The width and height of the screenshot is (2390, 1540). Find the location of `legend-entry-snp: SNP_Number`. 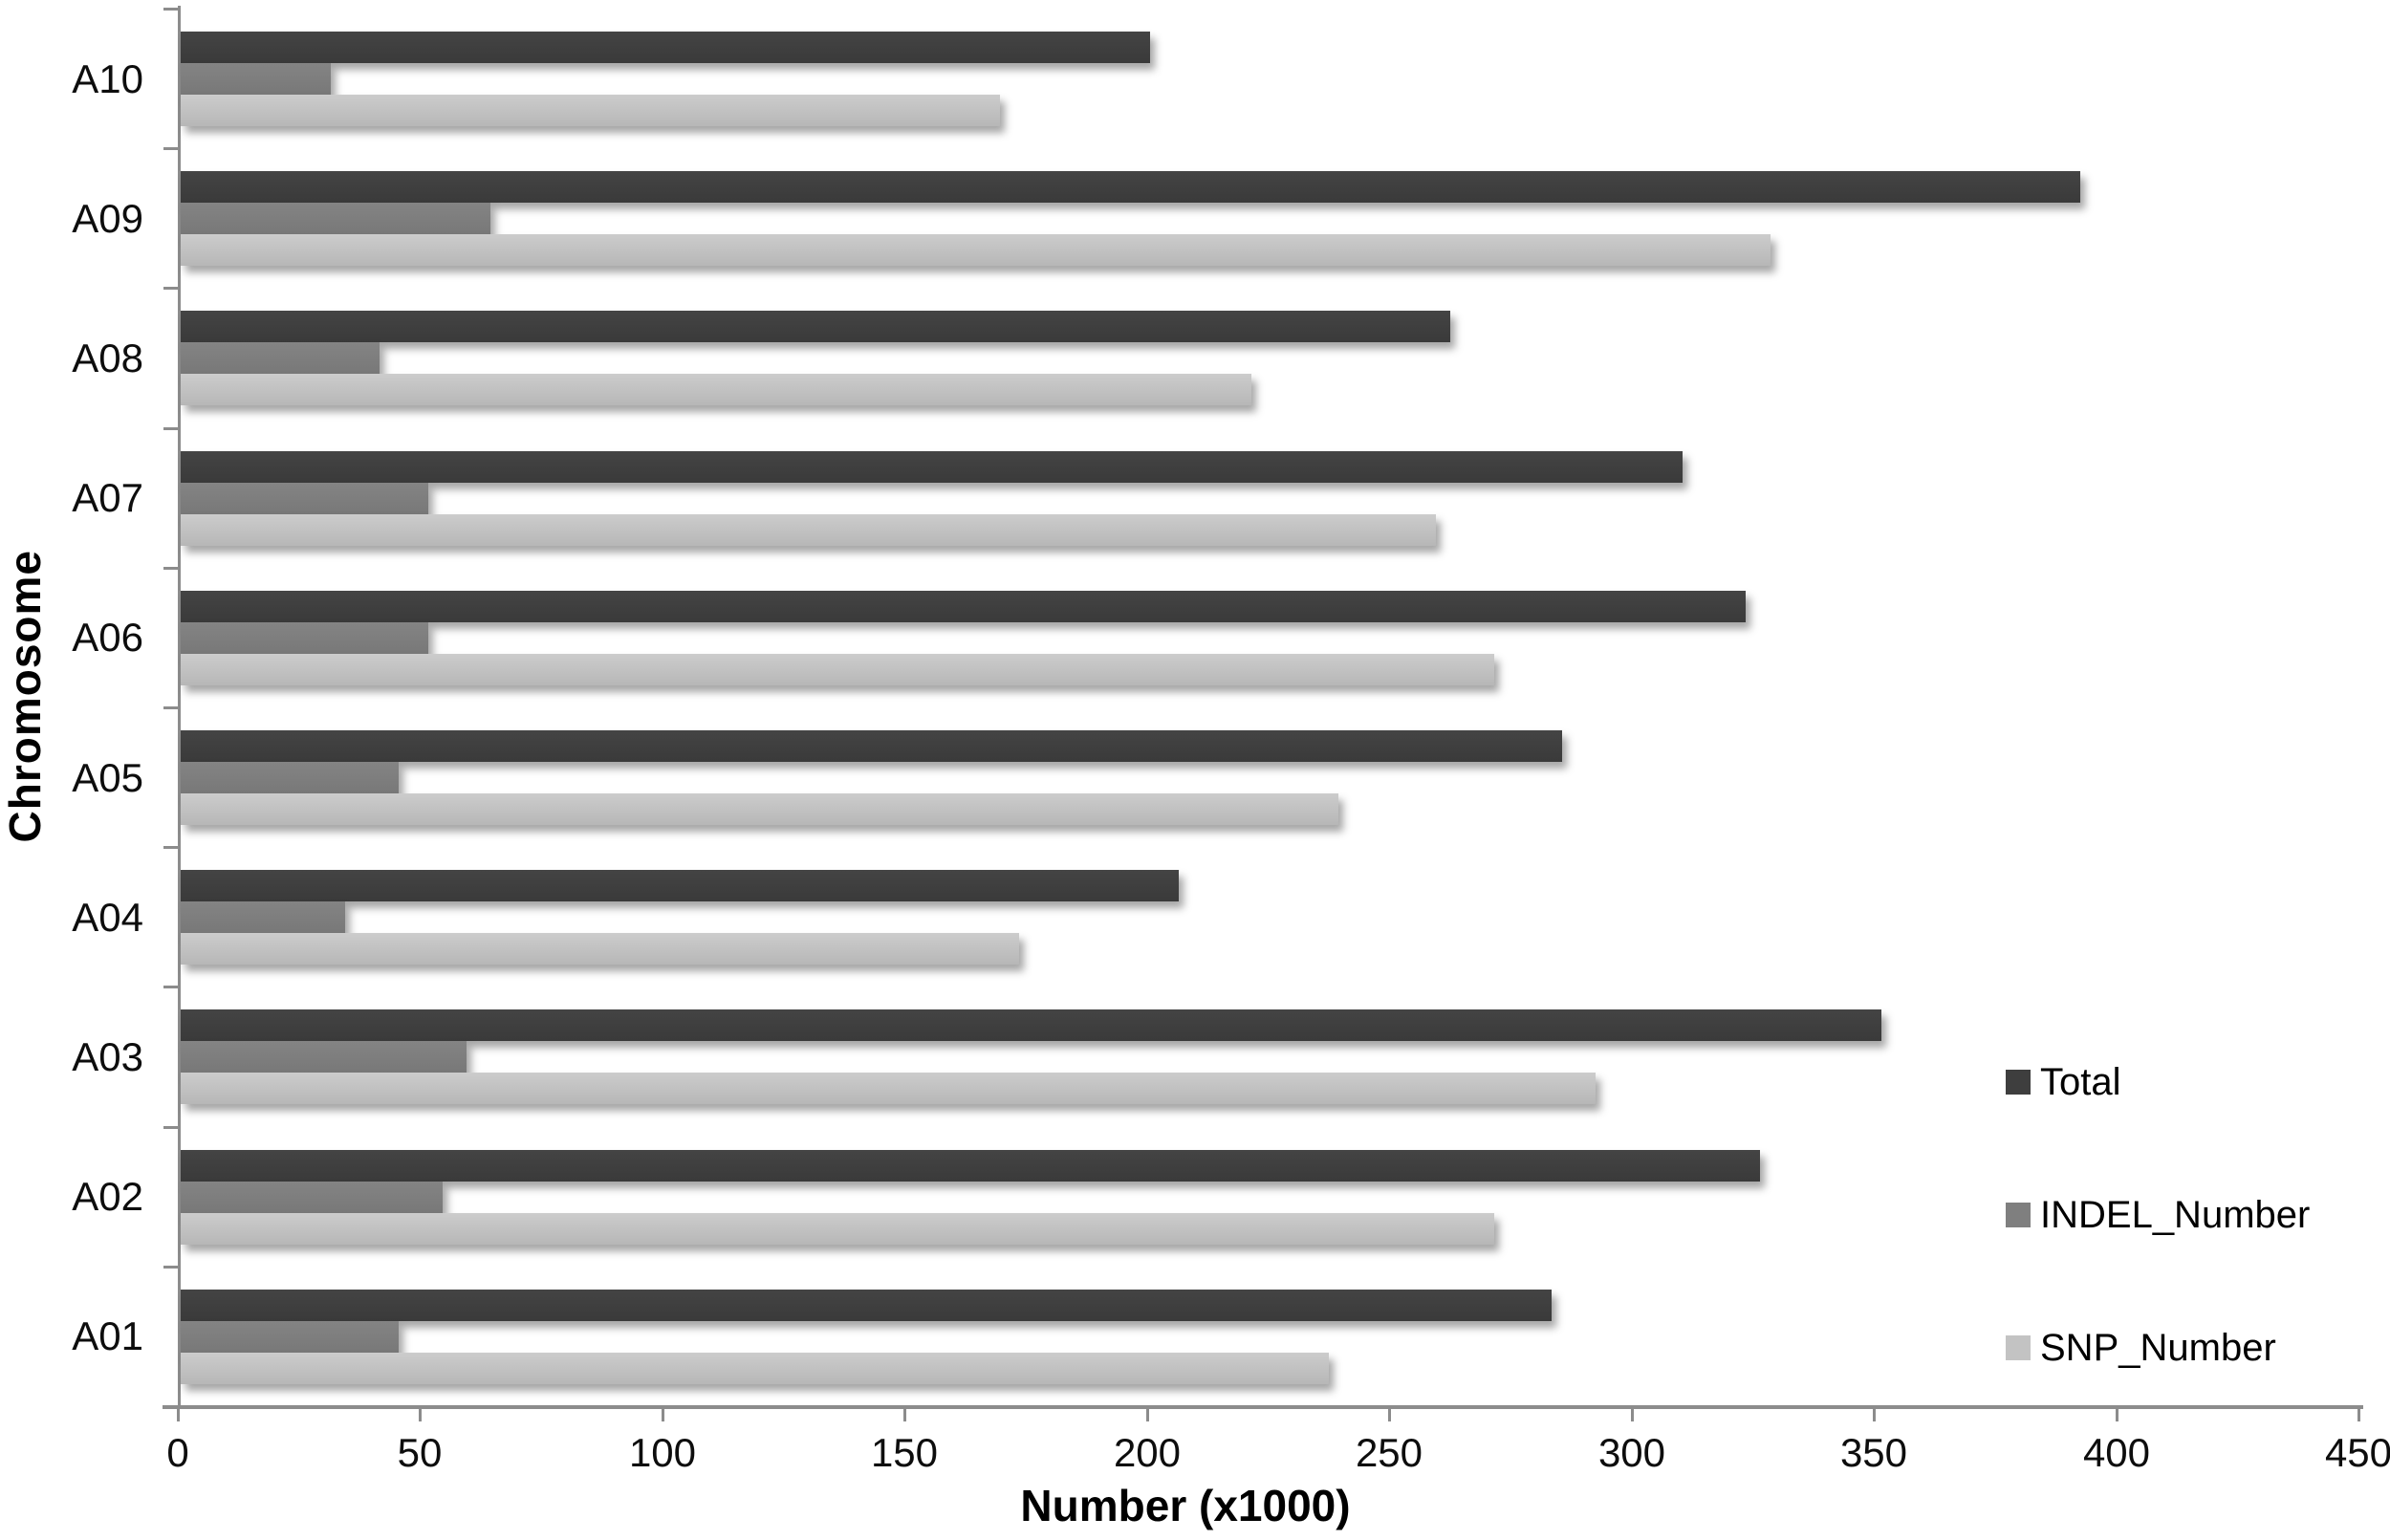

legend-entry-snp: SNP_Number is located at coordinates (2158, 1348).